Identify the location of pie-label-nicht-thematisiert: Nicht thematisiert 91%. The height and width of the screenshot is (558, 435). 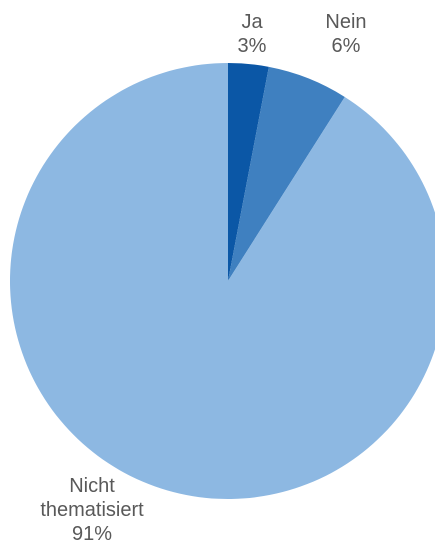
(92, 510).